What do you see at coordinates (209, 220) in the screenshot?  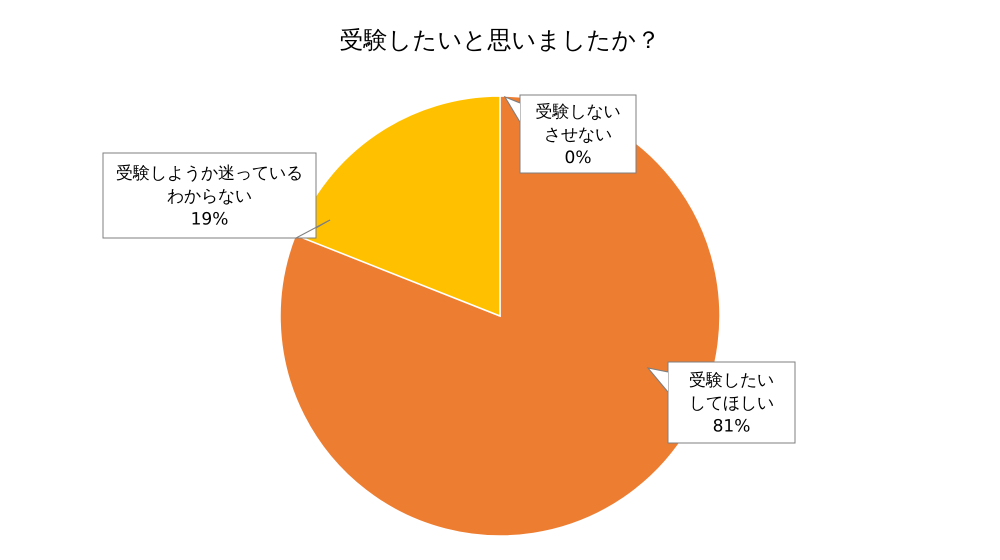 I see `data-label: 19%` at bounding box center [209, 220].